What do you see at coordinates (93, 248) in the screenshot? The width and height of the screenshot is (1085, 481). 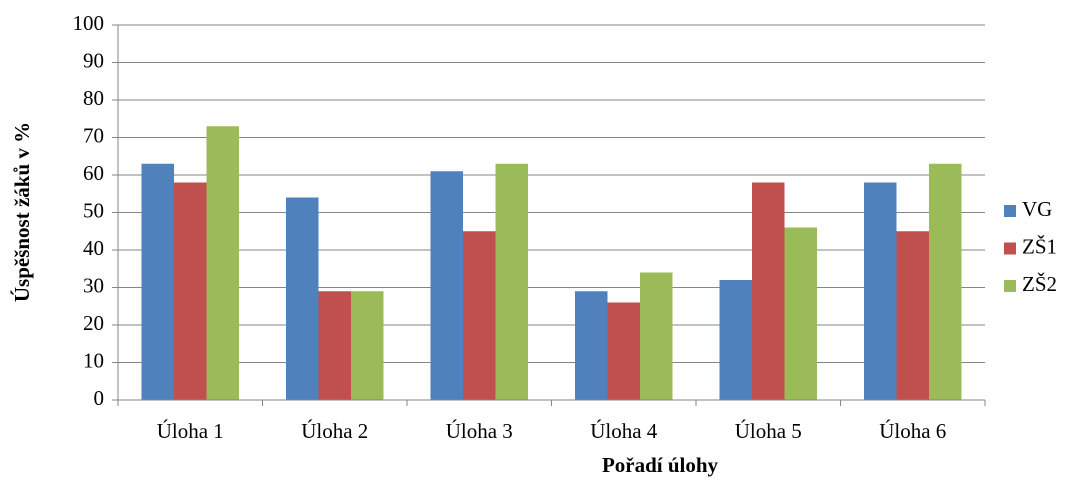 I see `y-tick-label: 40` at bounding box center [93, 248].